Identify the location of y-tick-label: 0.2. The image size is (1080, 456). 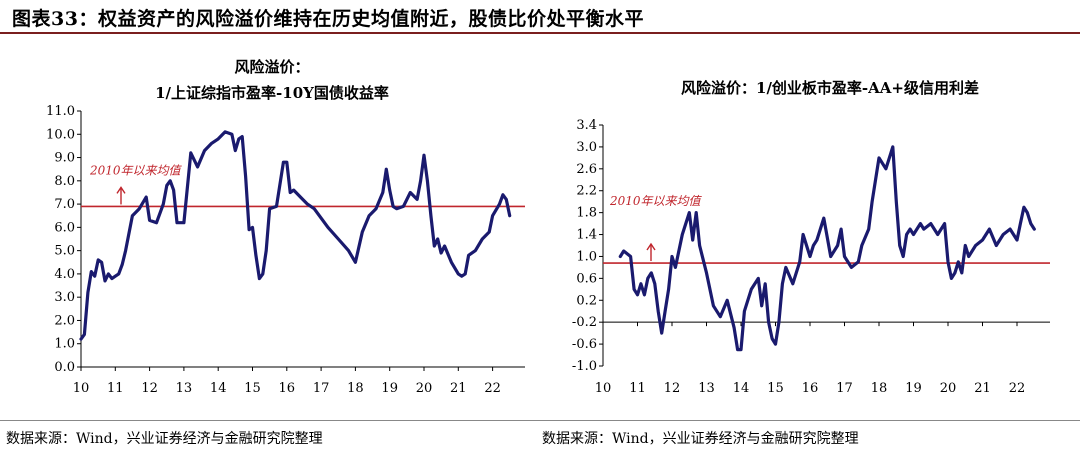
(586, 300).